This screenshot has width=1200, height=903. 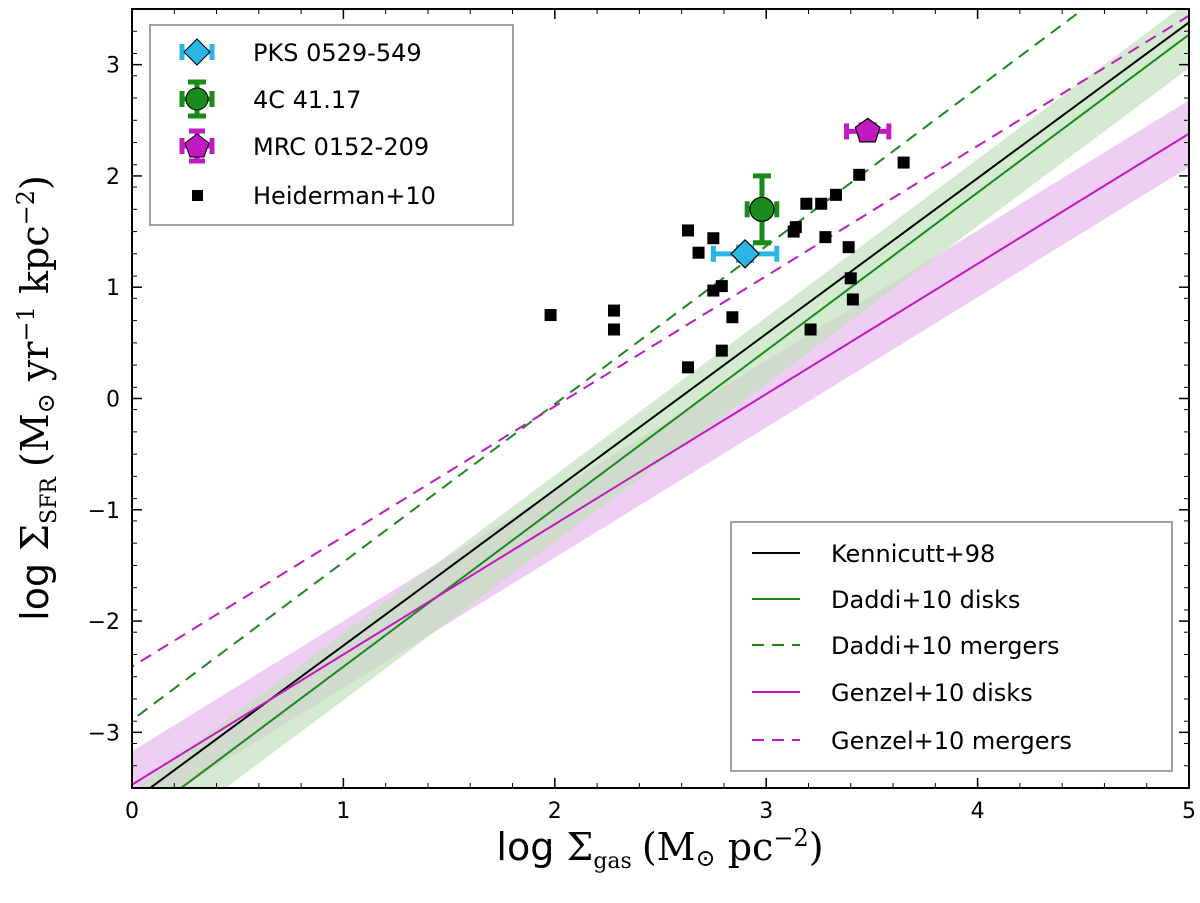 What do you see at coordinates (925, 600) in the screenshot?
I see `legend-label-daddi-disks: Daddi+10 disks` at bounding box center [925, 600].